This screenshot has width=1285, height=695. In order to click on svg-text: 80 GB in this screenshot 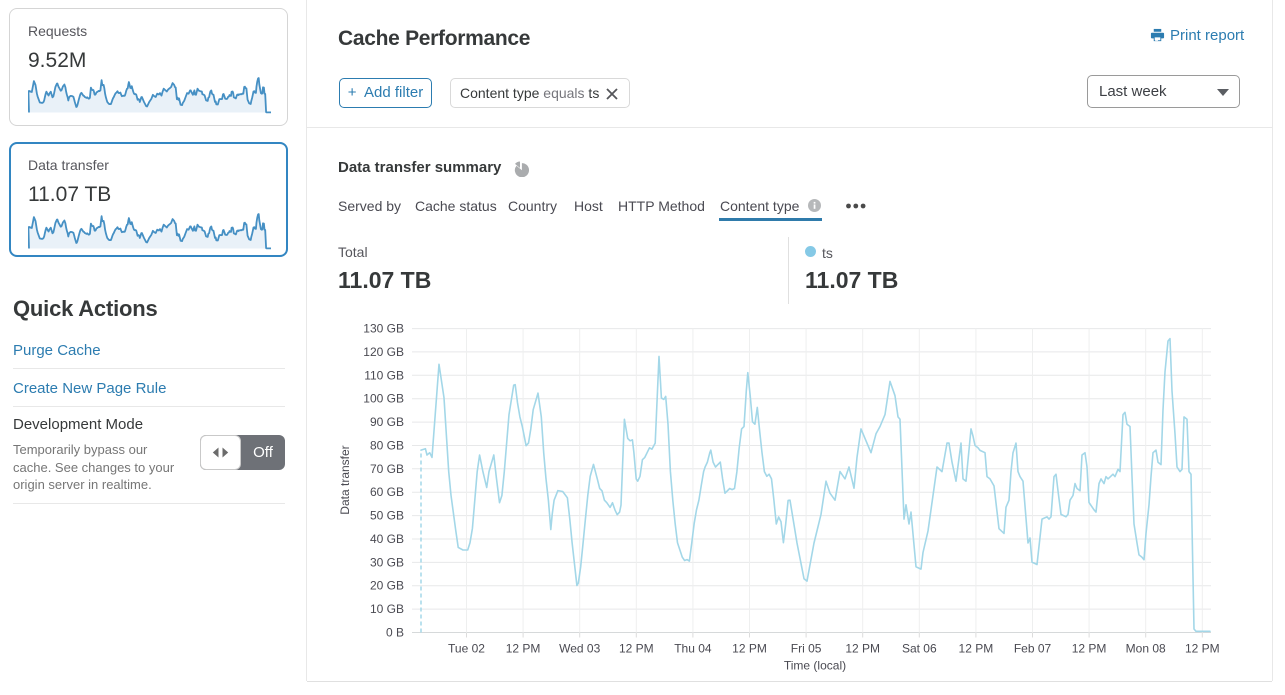, I will do `click(387, 446)`.